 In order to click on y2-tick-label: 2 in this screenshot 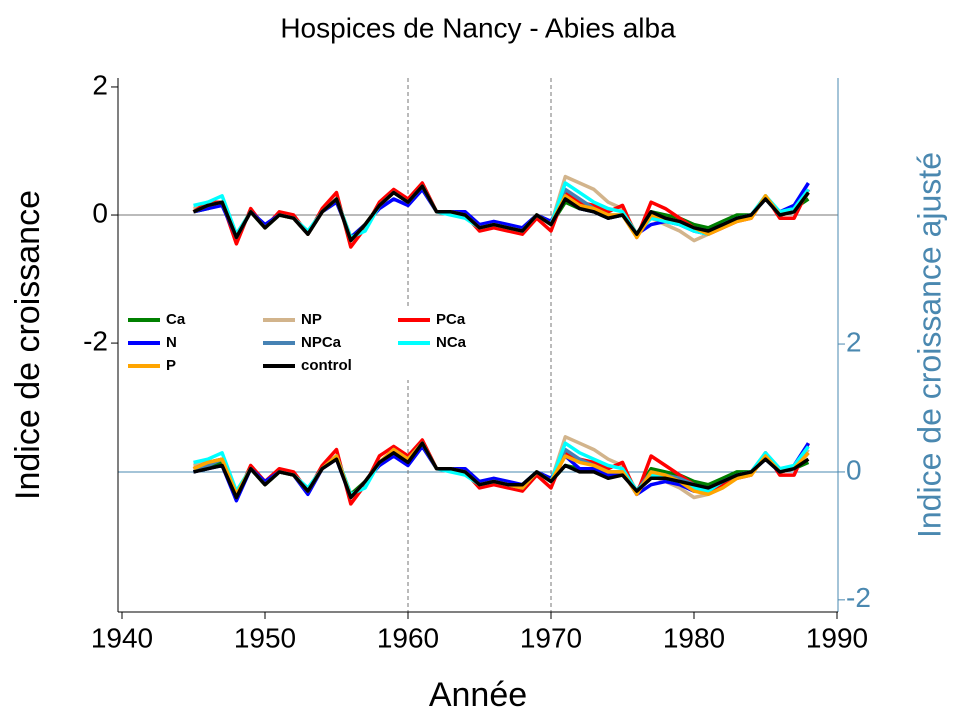, I will do `click(854, 341)`.